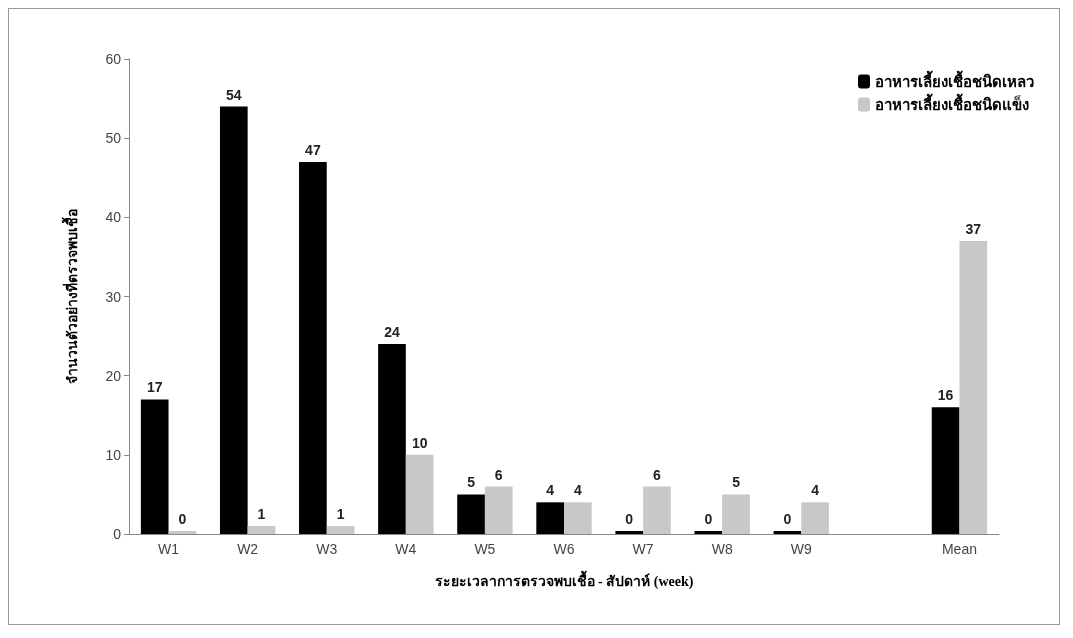  I want to click on x-tick-label: W2, so click(248, 549).